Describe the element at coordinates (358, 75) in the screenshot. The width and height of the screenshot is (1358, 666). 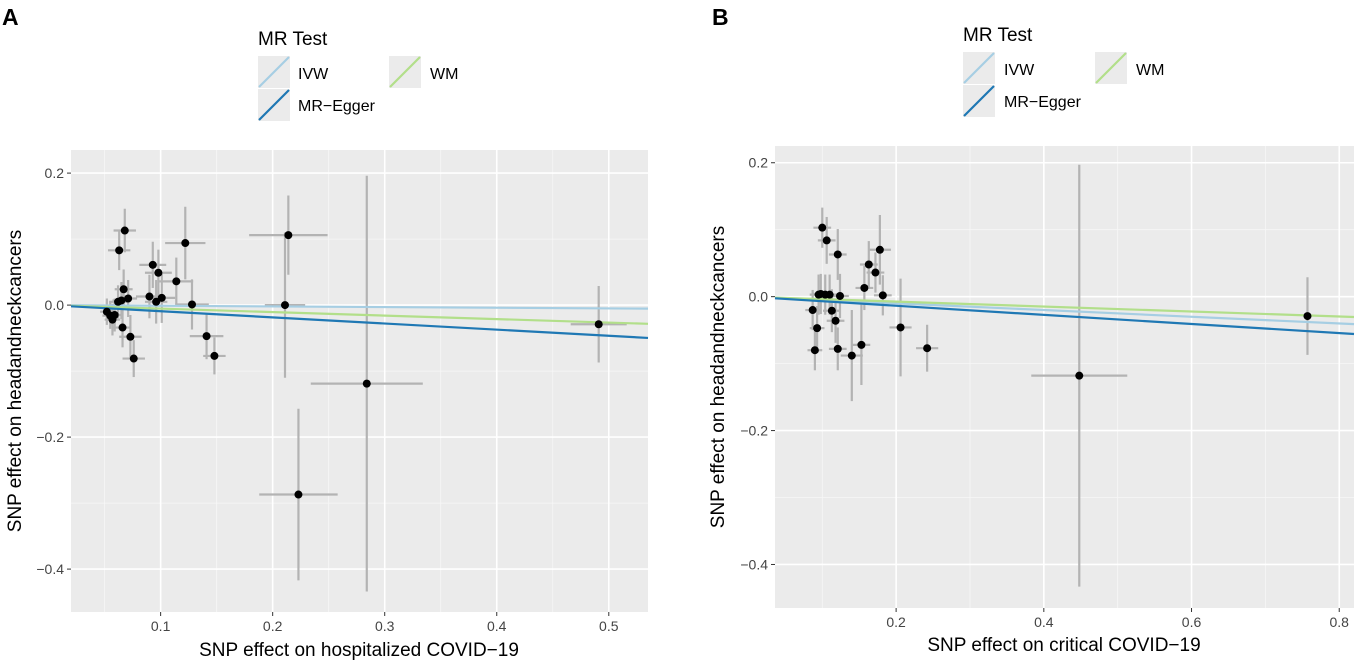
I see `legend-a: MR Test IVW MR−Egger WM` at that location.